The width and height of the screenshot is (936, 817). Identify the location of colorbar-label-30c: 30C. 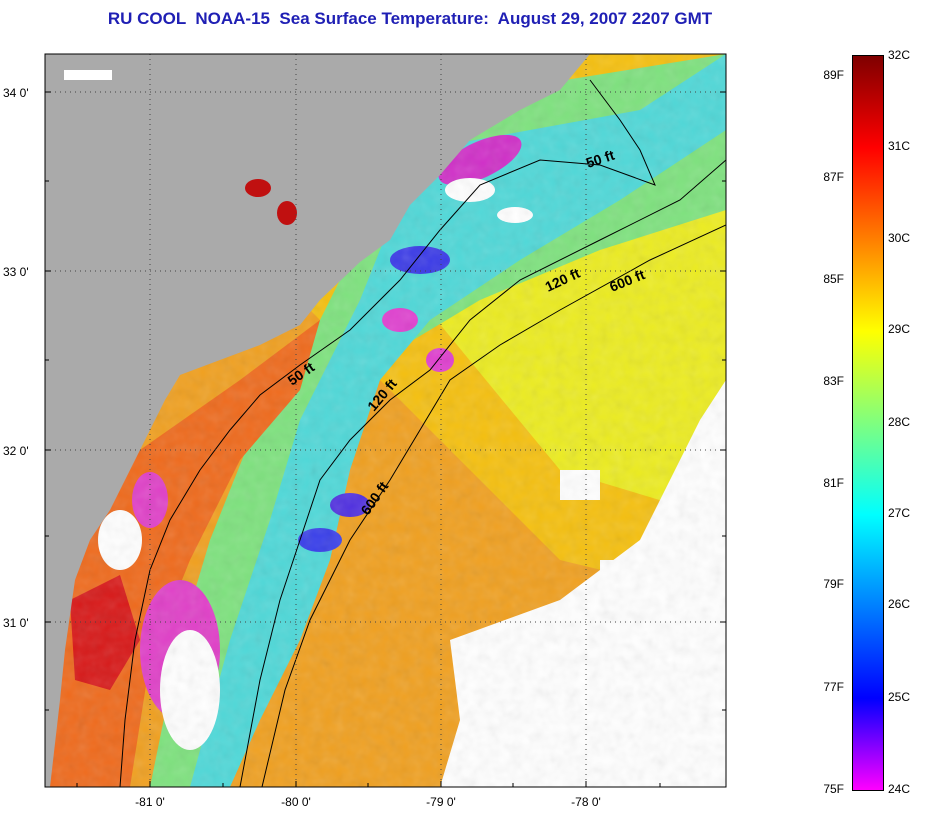
(899, 238).